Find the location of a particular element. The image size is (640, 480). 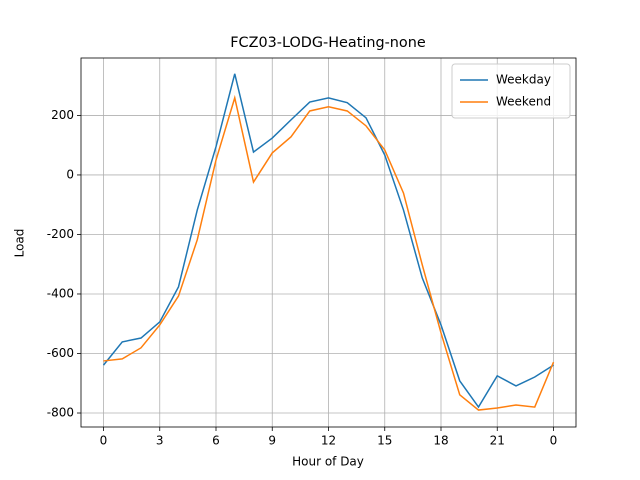

x-tick-label: 9 is located at coordinates (272, 441).